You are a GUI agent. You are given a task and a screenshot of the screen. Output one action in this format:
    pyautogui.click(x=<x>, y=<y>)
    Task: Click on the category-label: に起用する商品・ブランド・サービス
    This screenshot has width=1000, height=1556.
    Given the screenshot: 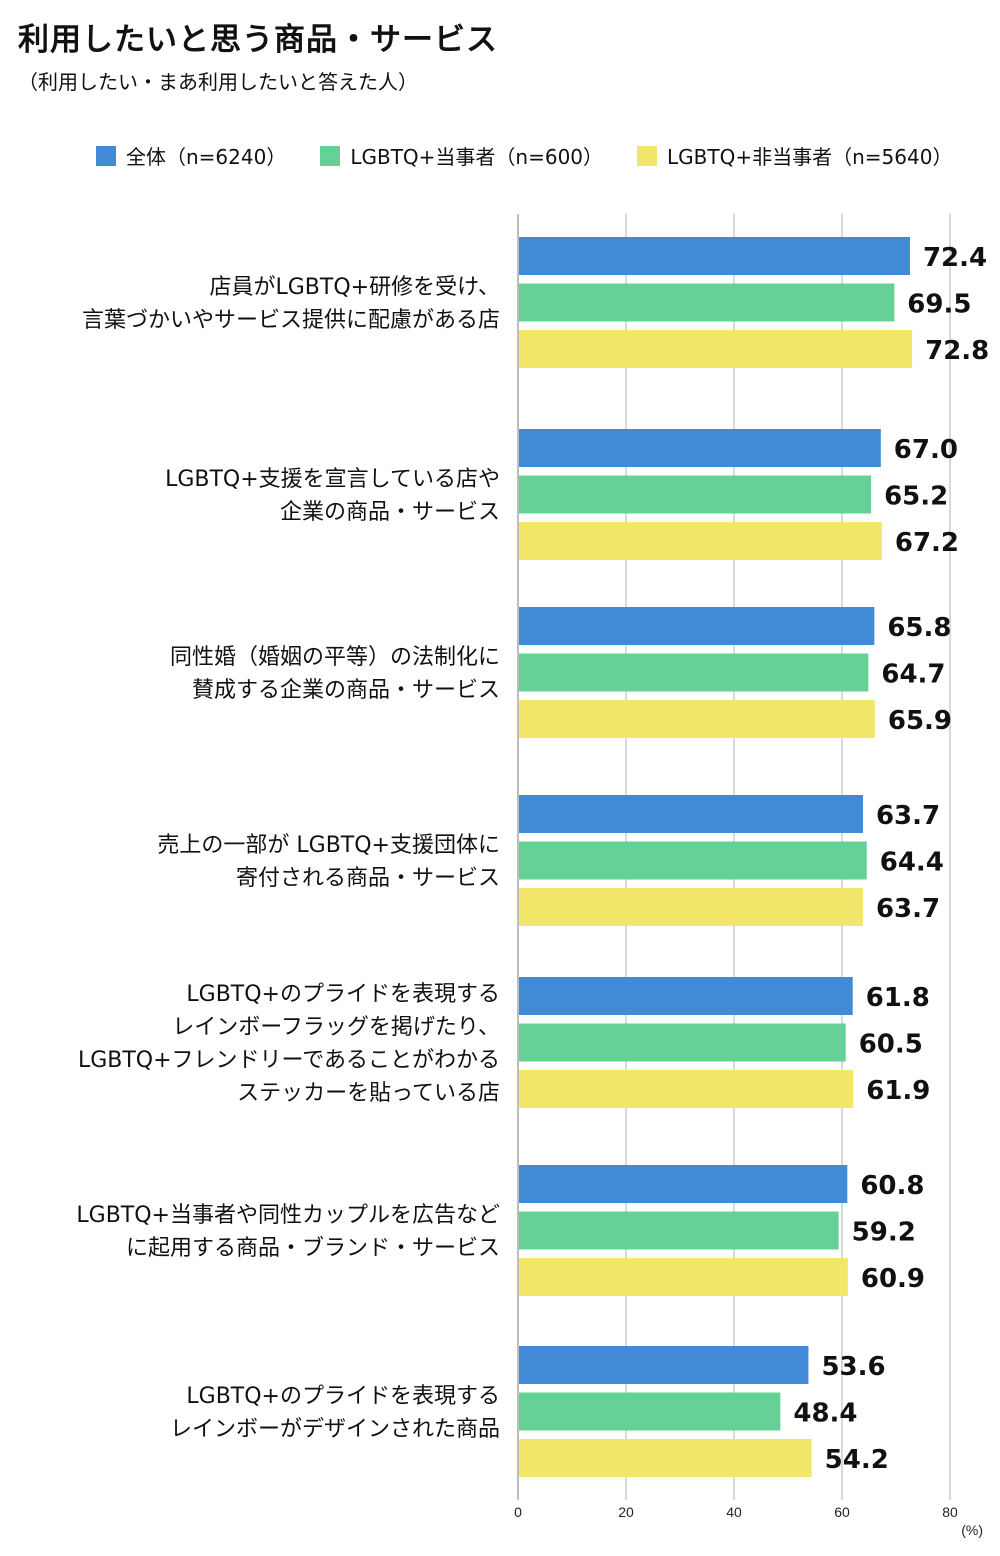 What is the action you would take?
    pyautogui.click(x=313, y=1248)
    